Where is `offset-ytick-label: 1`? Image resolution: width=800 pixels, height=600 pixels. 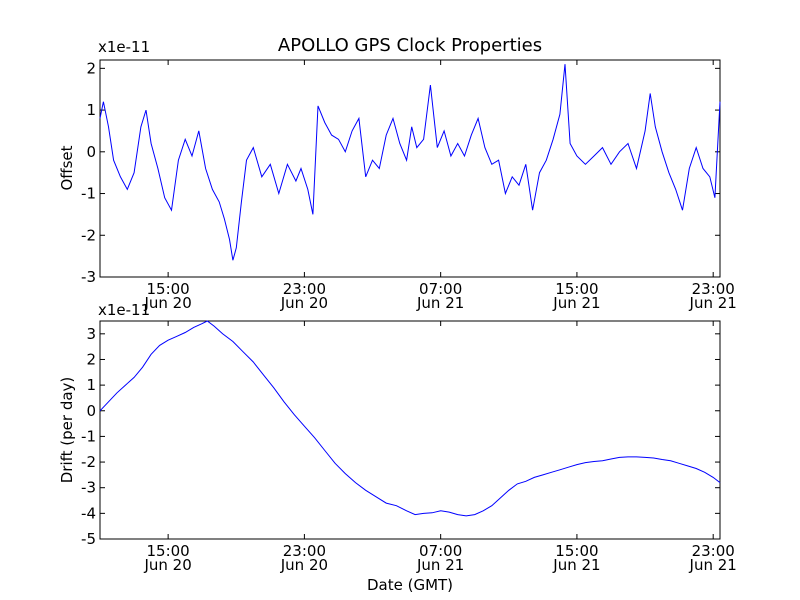 offset-ytick-label: 1 is located at coordinates (91, 110).